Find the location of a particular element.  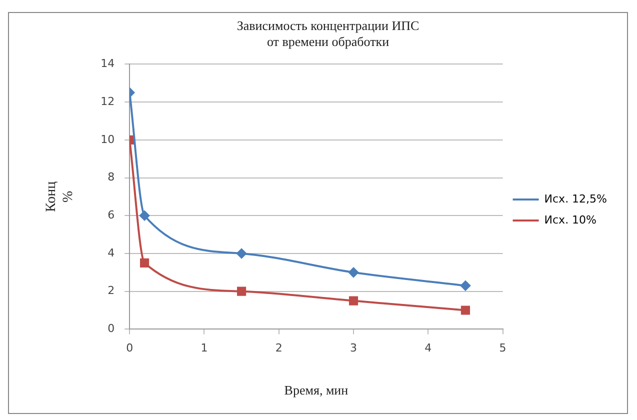

x-tick-label: 2 is located at coordinates (278, 348).